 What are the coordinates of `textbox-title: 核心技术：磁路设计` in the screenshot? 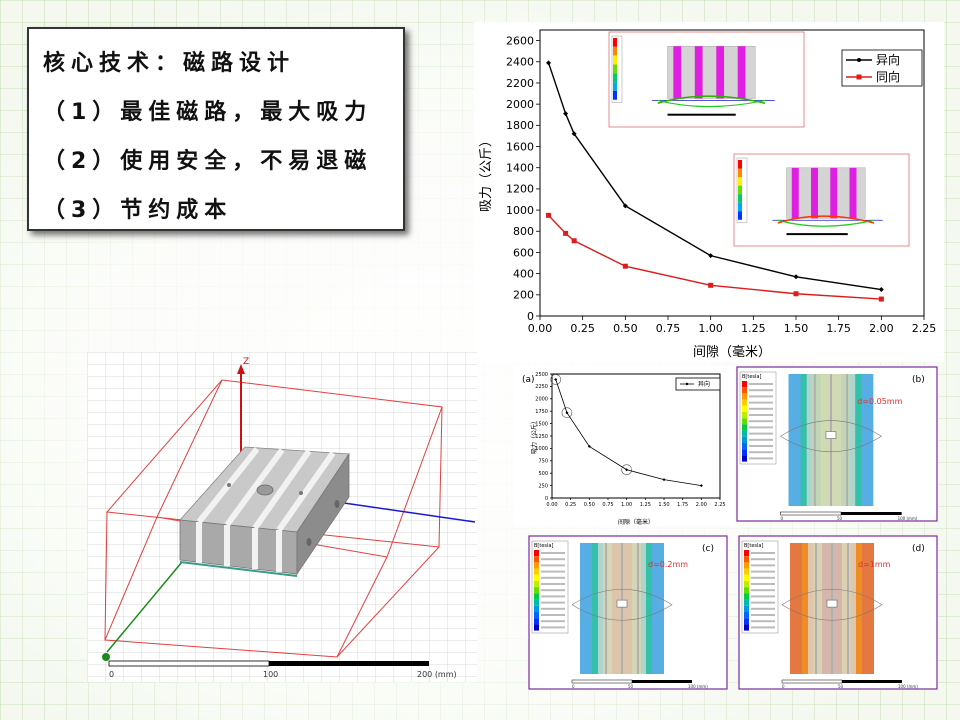 It's located at (169, 63).